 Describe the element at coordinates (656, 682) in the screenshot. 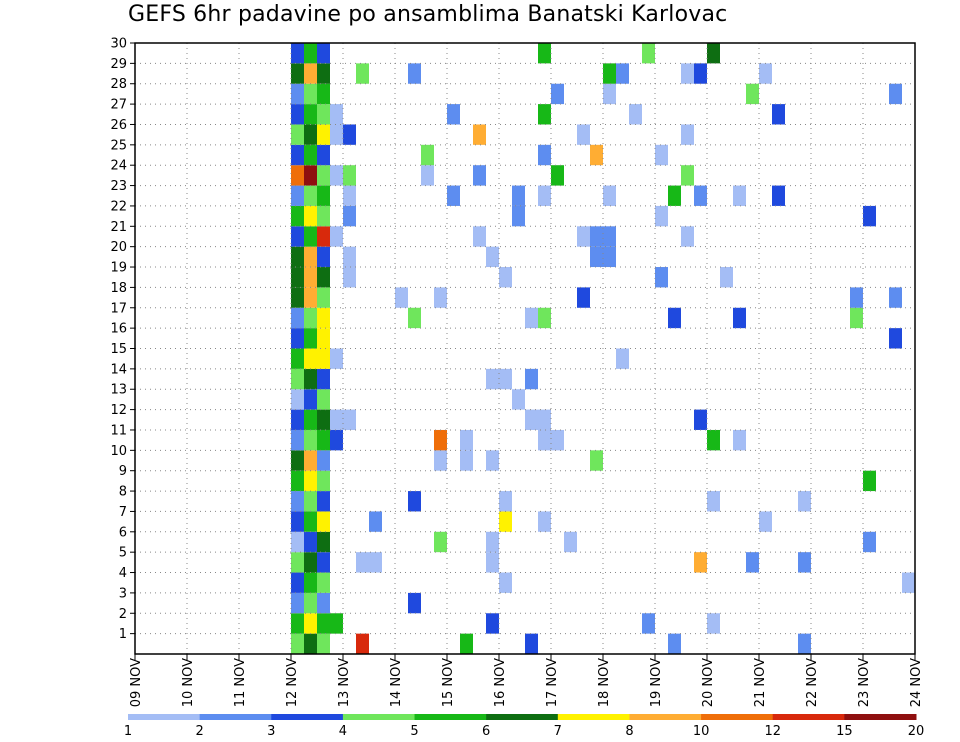

I see `x-tick-label: 19 NOV` at that location.